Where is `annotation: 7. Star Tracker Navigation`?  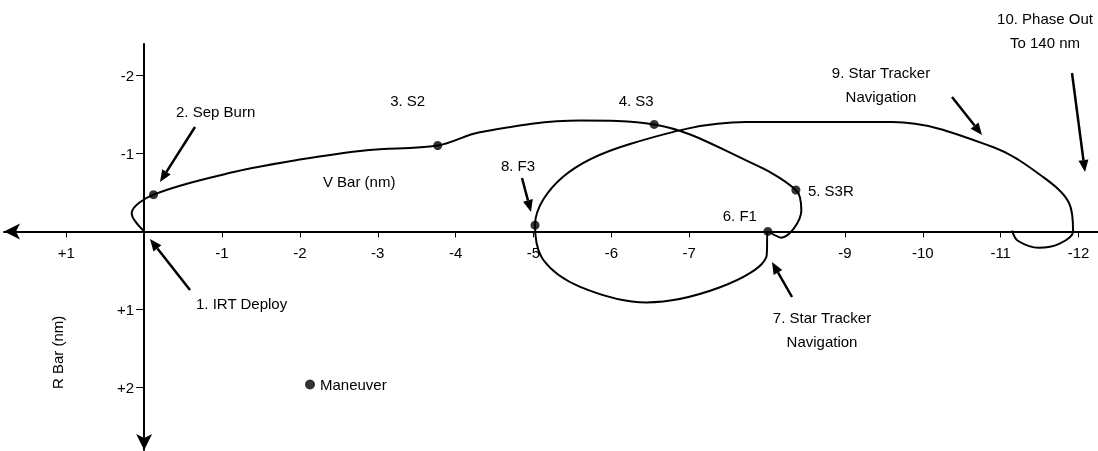 annotation: 7. Star Tracker Navigation is located at coordinates (822, 329).